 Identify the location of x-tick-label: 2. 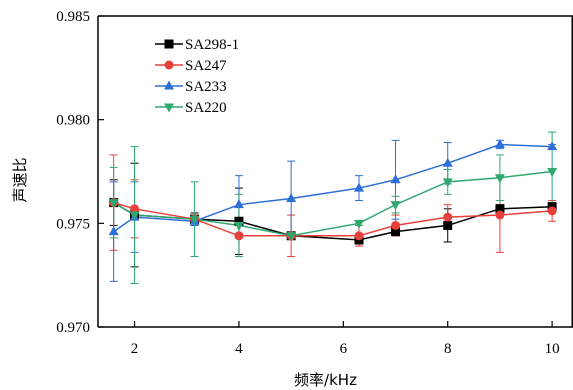
(135, 349).